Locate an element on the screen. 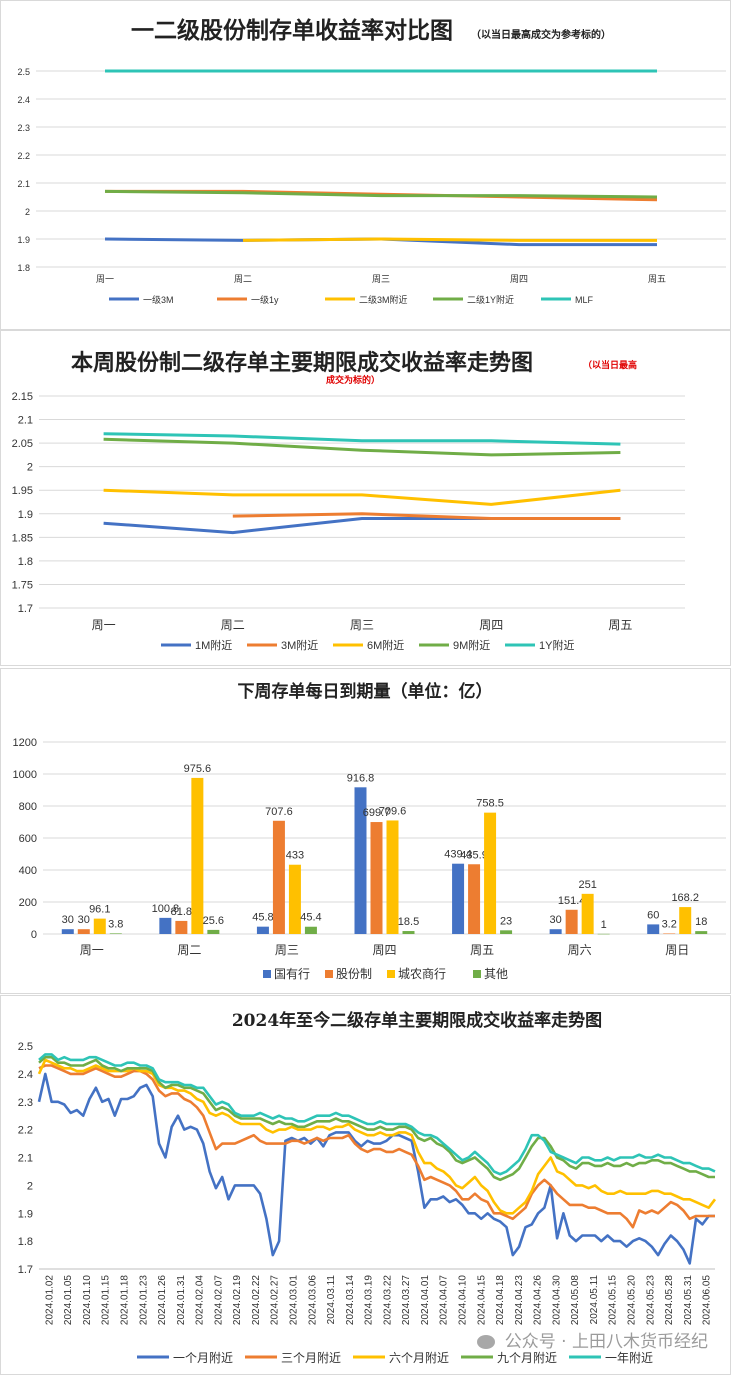 The width and height of the screenshot is (731, 1375). data-label: 151.4 is located at coordinates (572, 901).